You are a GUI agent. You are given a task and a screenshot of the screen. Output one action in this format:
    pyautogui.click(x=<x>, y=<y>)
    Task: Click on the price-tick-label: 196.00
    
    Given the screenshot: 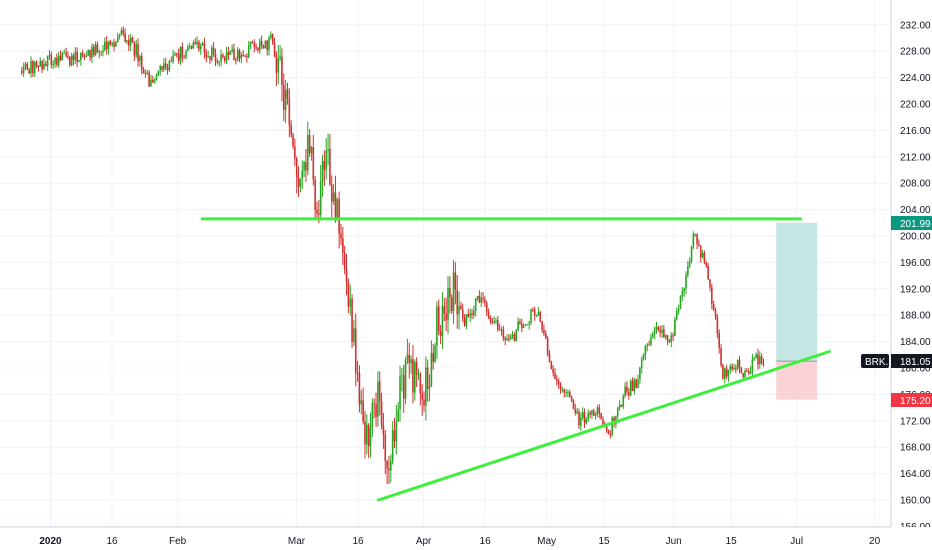 What is the action you would take?
    pyautogui.click(x=915, y=263)
    